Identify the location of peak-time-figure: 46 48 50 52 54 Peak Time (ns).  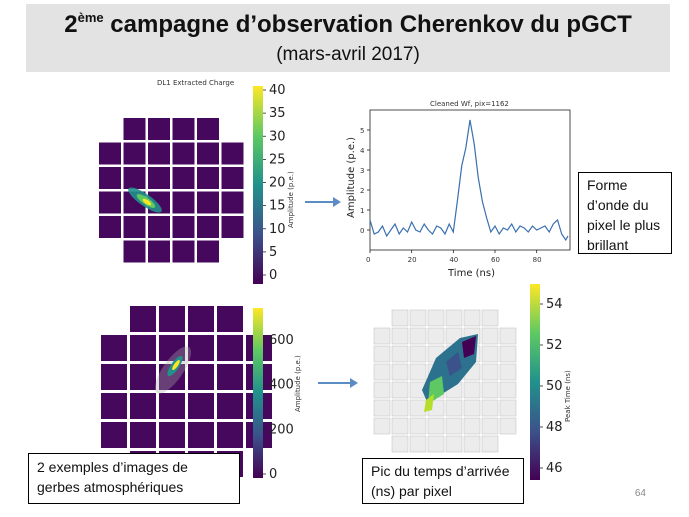
(472, 382).